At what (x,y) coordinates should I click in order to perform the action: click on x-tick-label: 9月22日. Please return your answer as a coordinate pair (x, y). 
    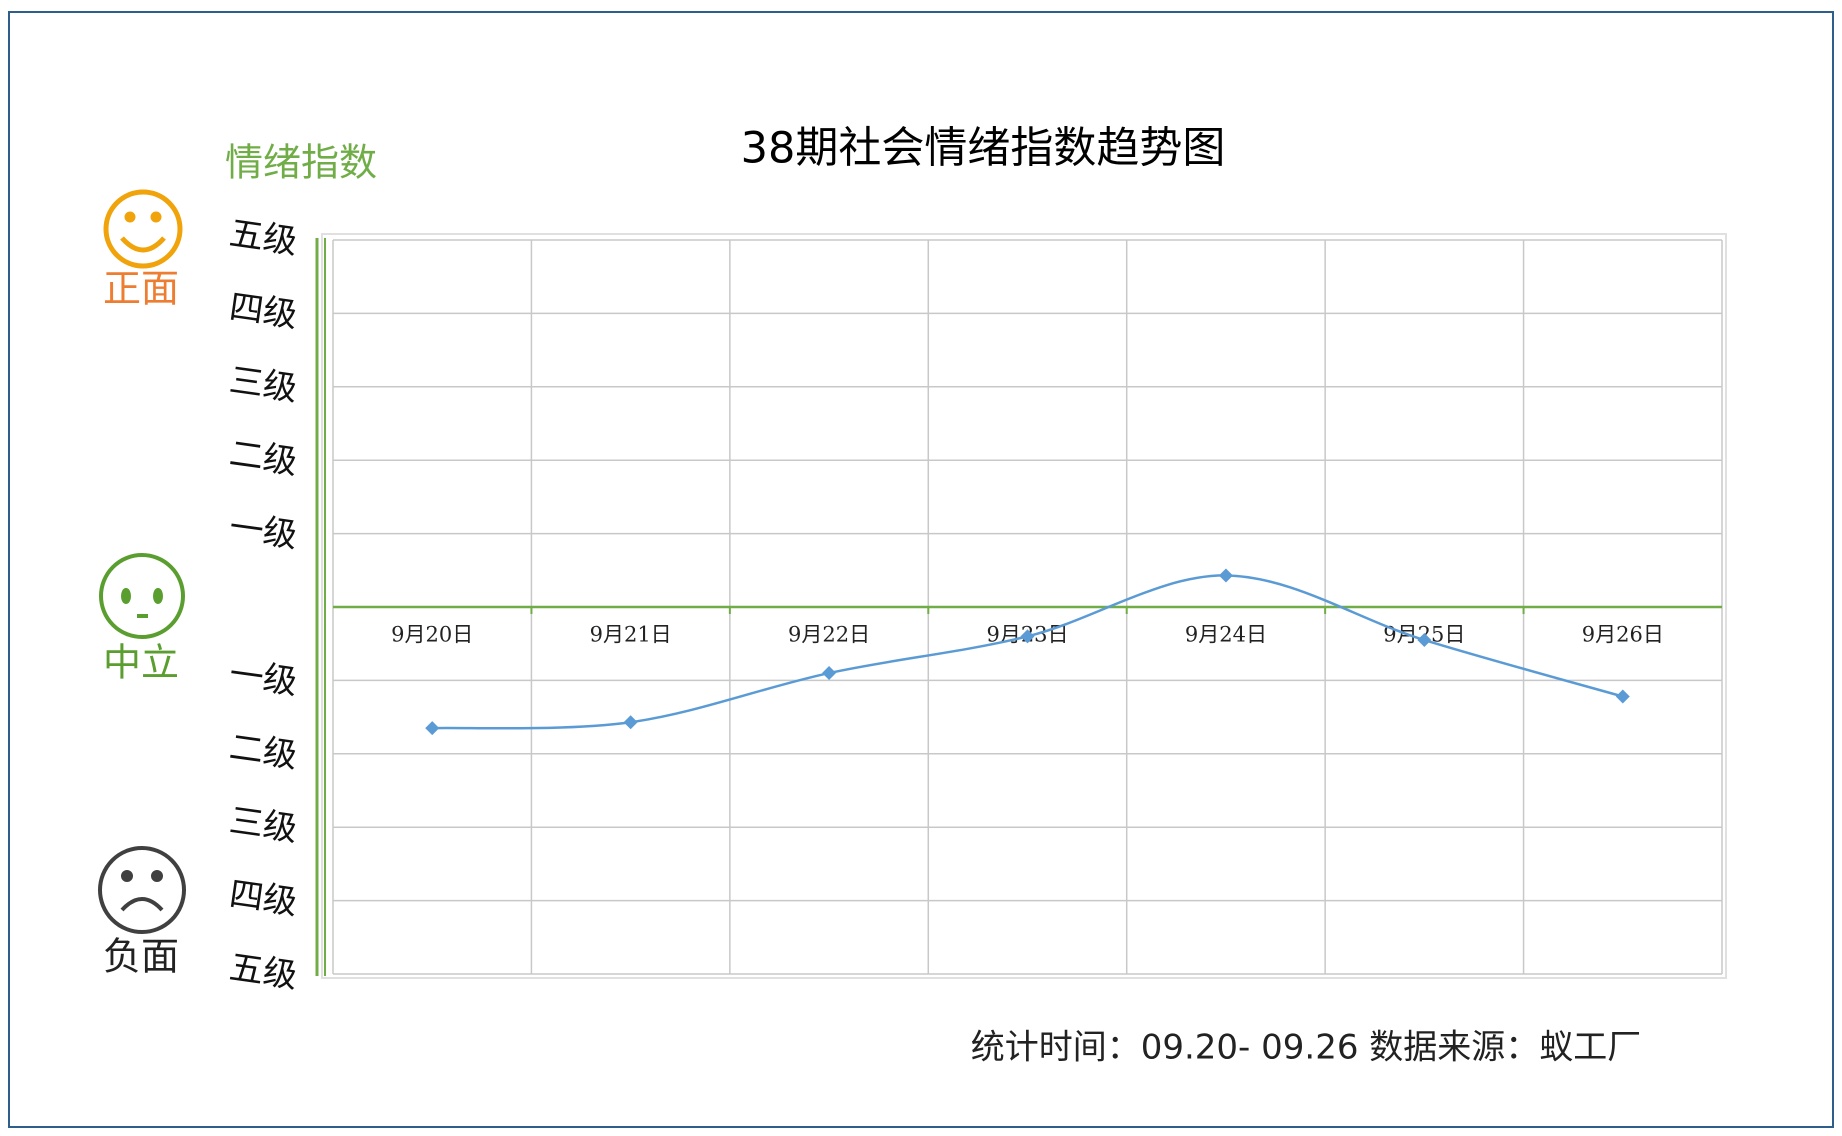
    Looking at the image, I should click on (829, 635).